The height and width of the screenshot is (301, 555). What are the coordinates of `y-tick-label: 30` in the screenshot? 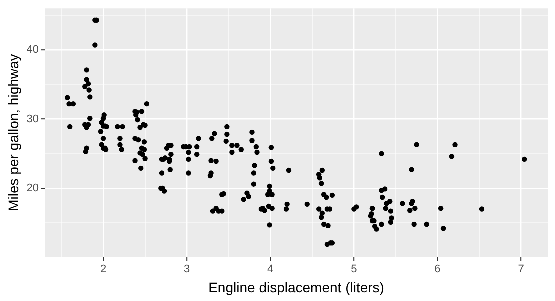 It's located at (33, 119).